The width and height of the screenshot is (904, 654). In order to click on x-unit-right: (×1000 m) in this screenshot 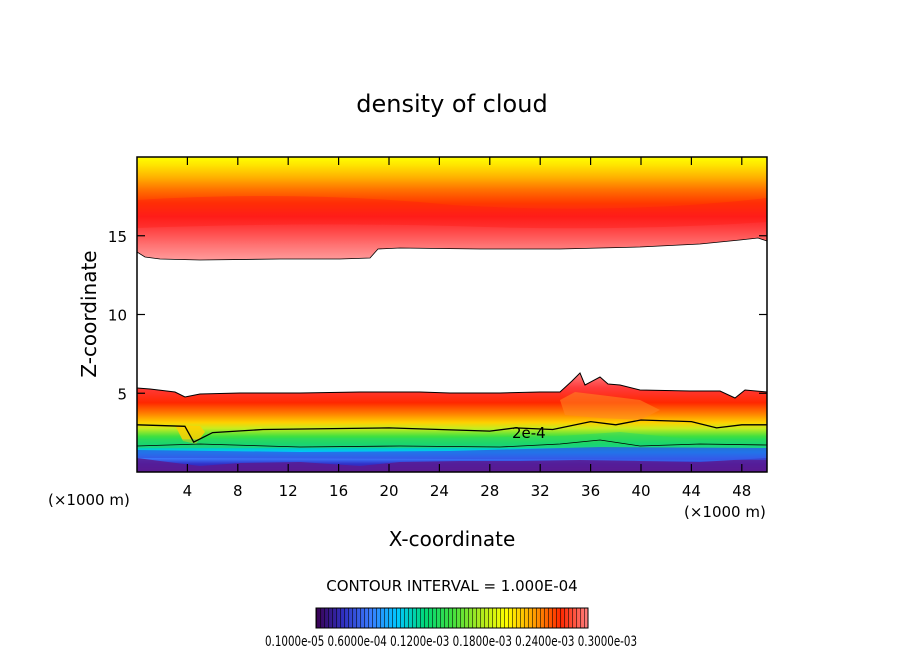, I will do `click(725, 512)`.